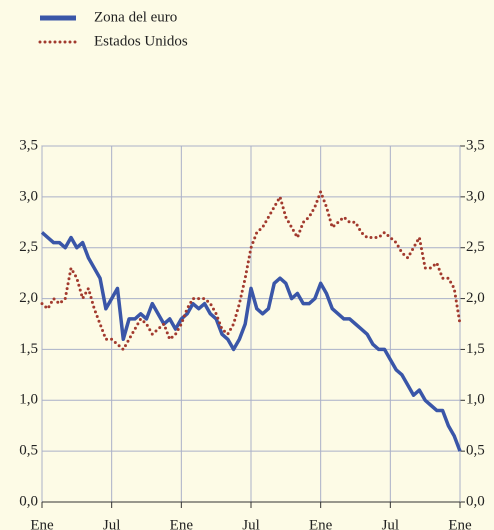 The width and height of the screenshot is (494, 530). I want to click on y2-tick-label: 3,0, so click(475, 196).